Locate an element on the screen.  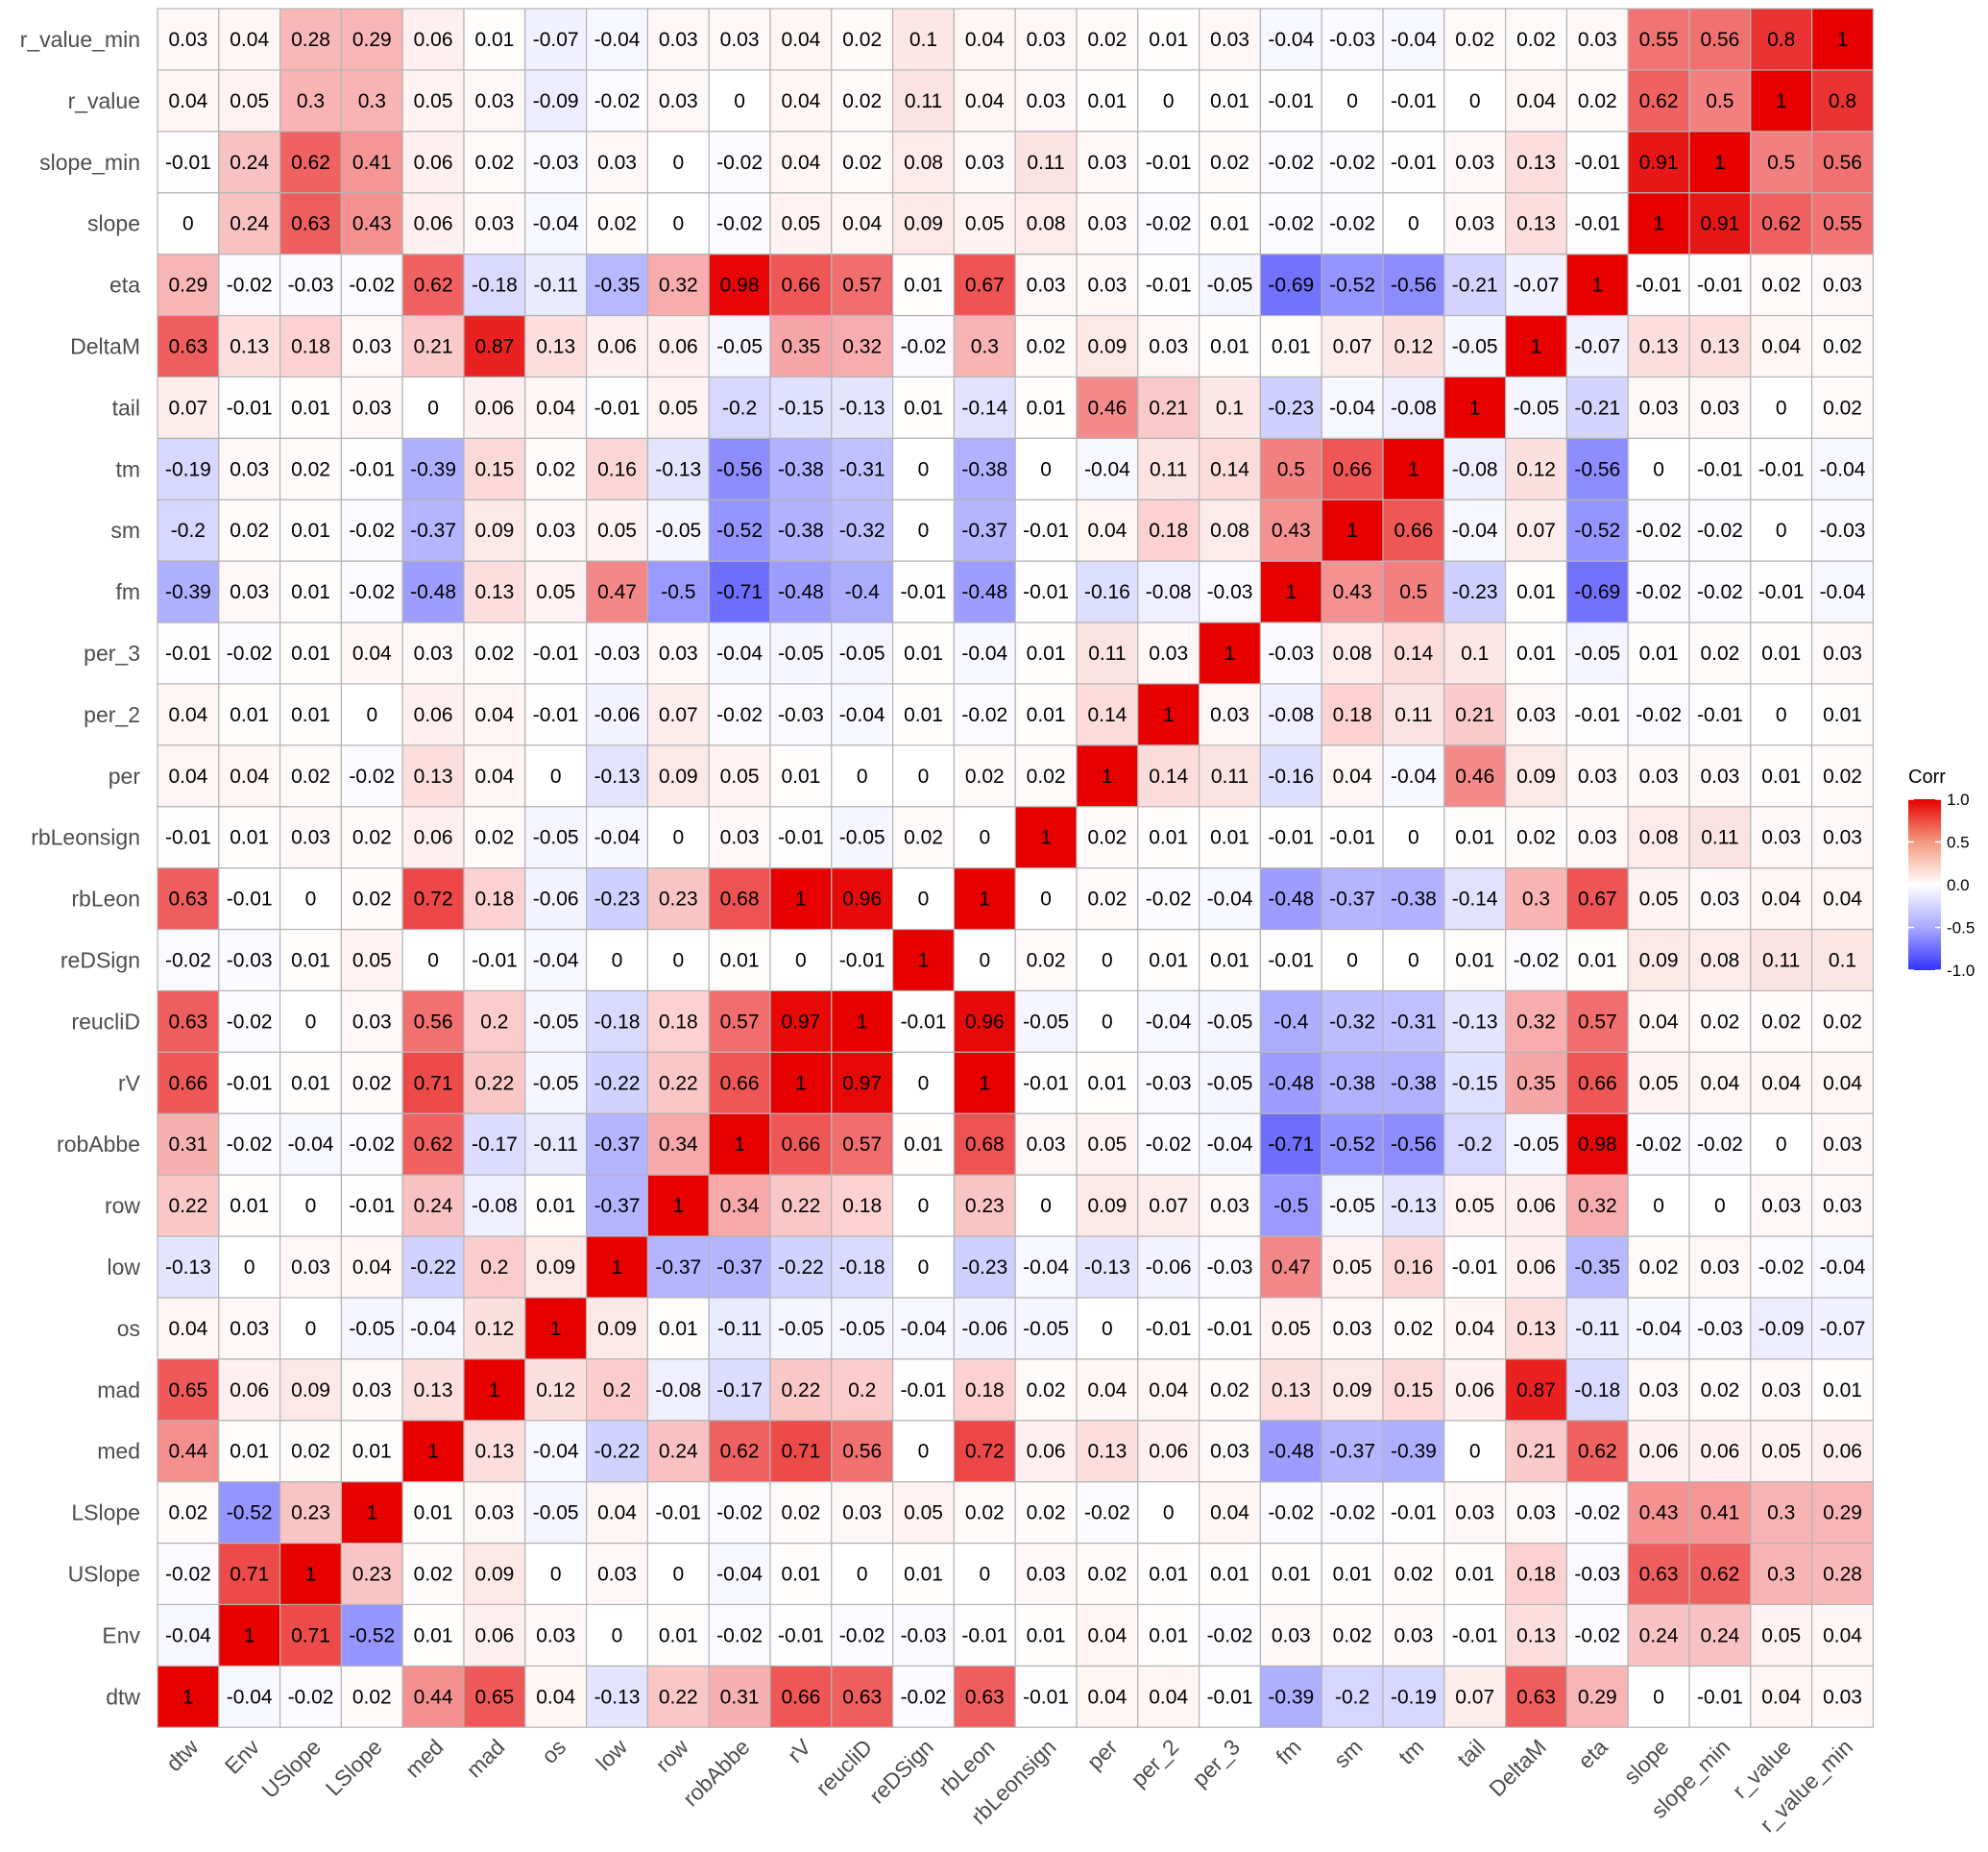
cell-value-tm-USlope: 0.02 is located at coordinates (311, 469).